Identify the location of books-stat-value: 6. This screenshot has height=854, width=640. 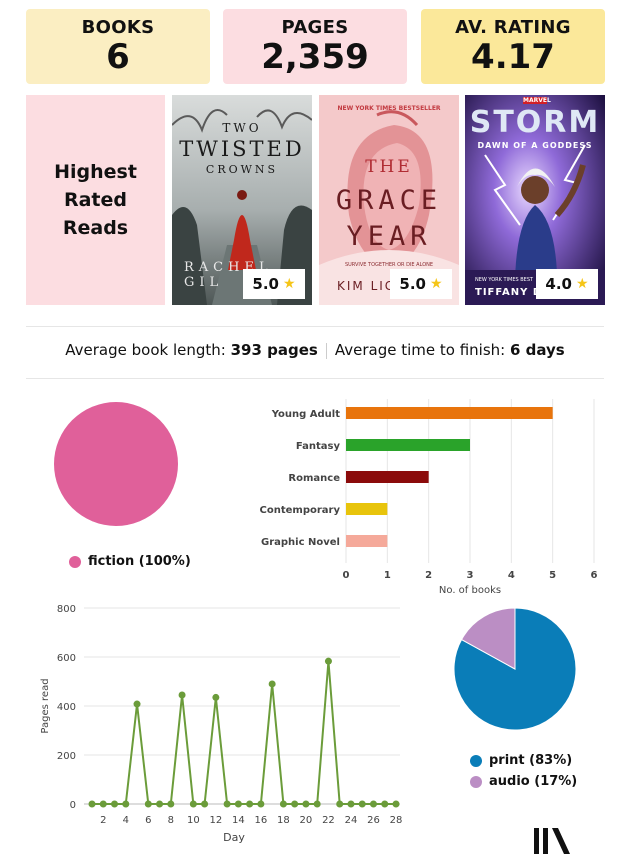
(118, 57).